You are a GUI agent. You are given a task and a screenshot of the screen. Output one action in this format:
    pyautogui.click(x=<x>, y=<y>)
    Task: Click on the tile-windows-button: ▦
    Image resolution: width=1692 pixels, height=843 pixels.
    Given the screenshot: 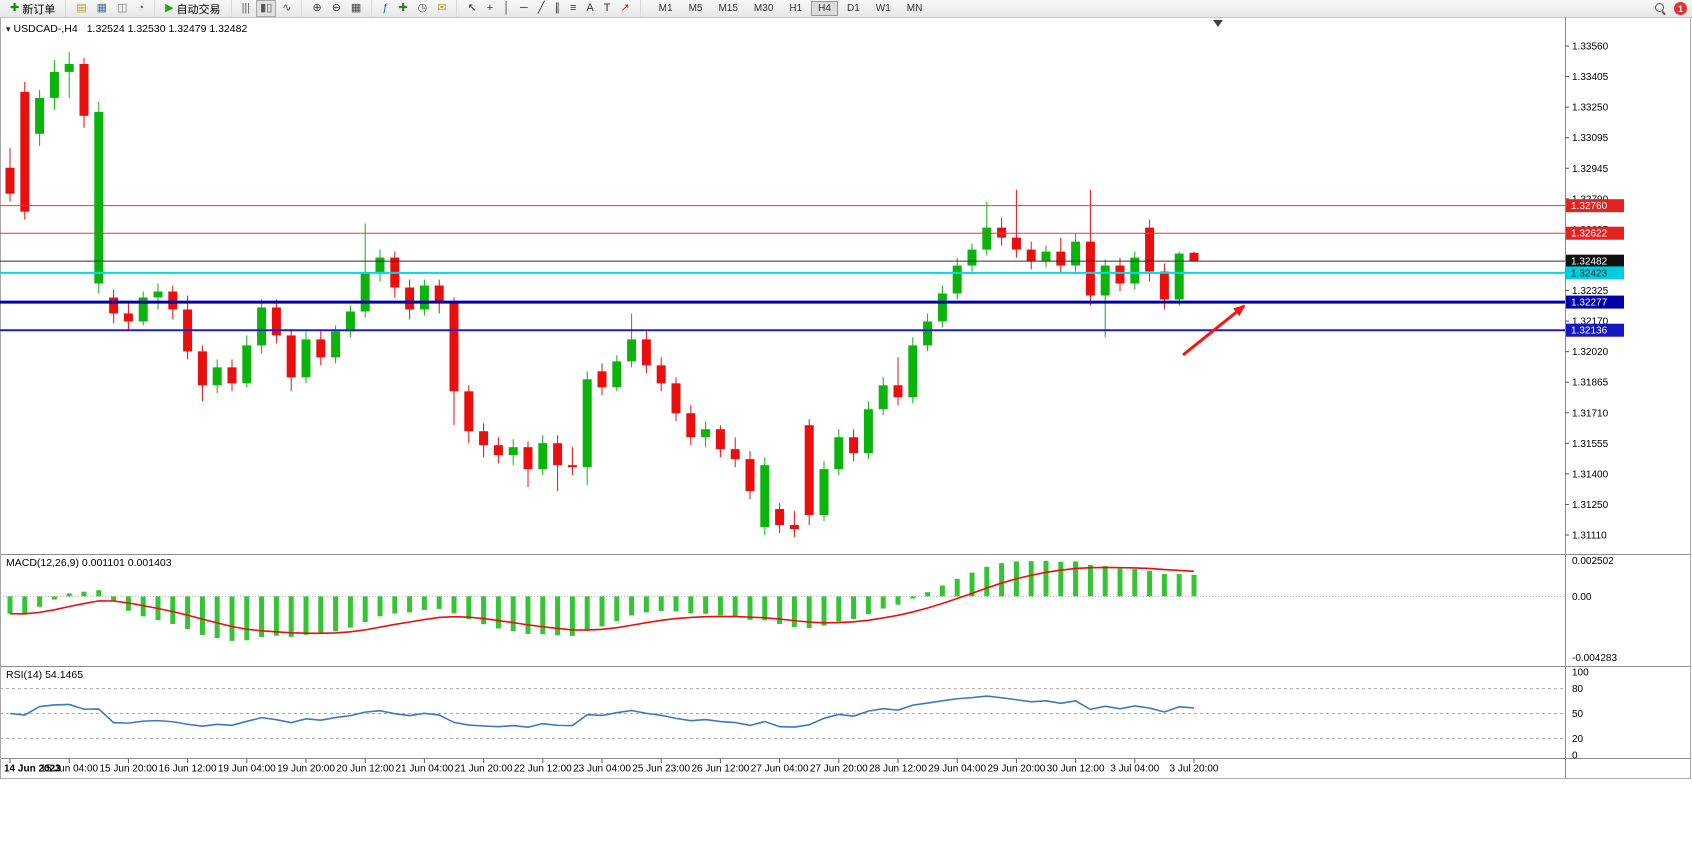 What is the action you would take?
    pyautogui.click(x=356, y=8)
    